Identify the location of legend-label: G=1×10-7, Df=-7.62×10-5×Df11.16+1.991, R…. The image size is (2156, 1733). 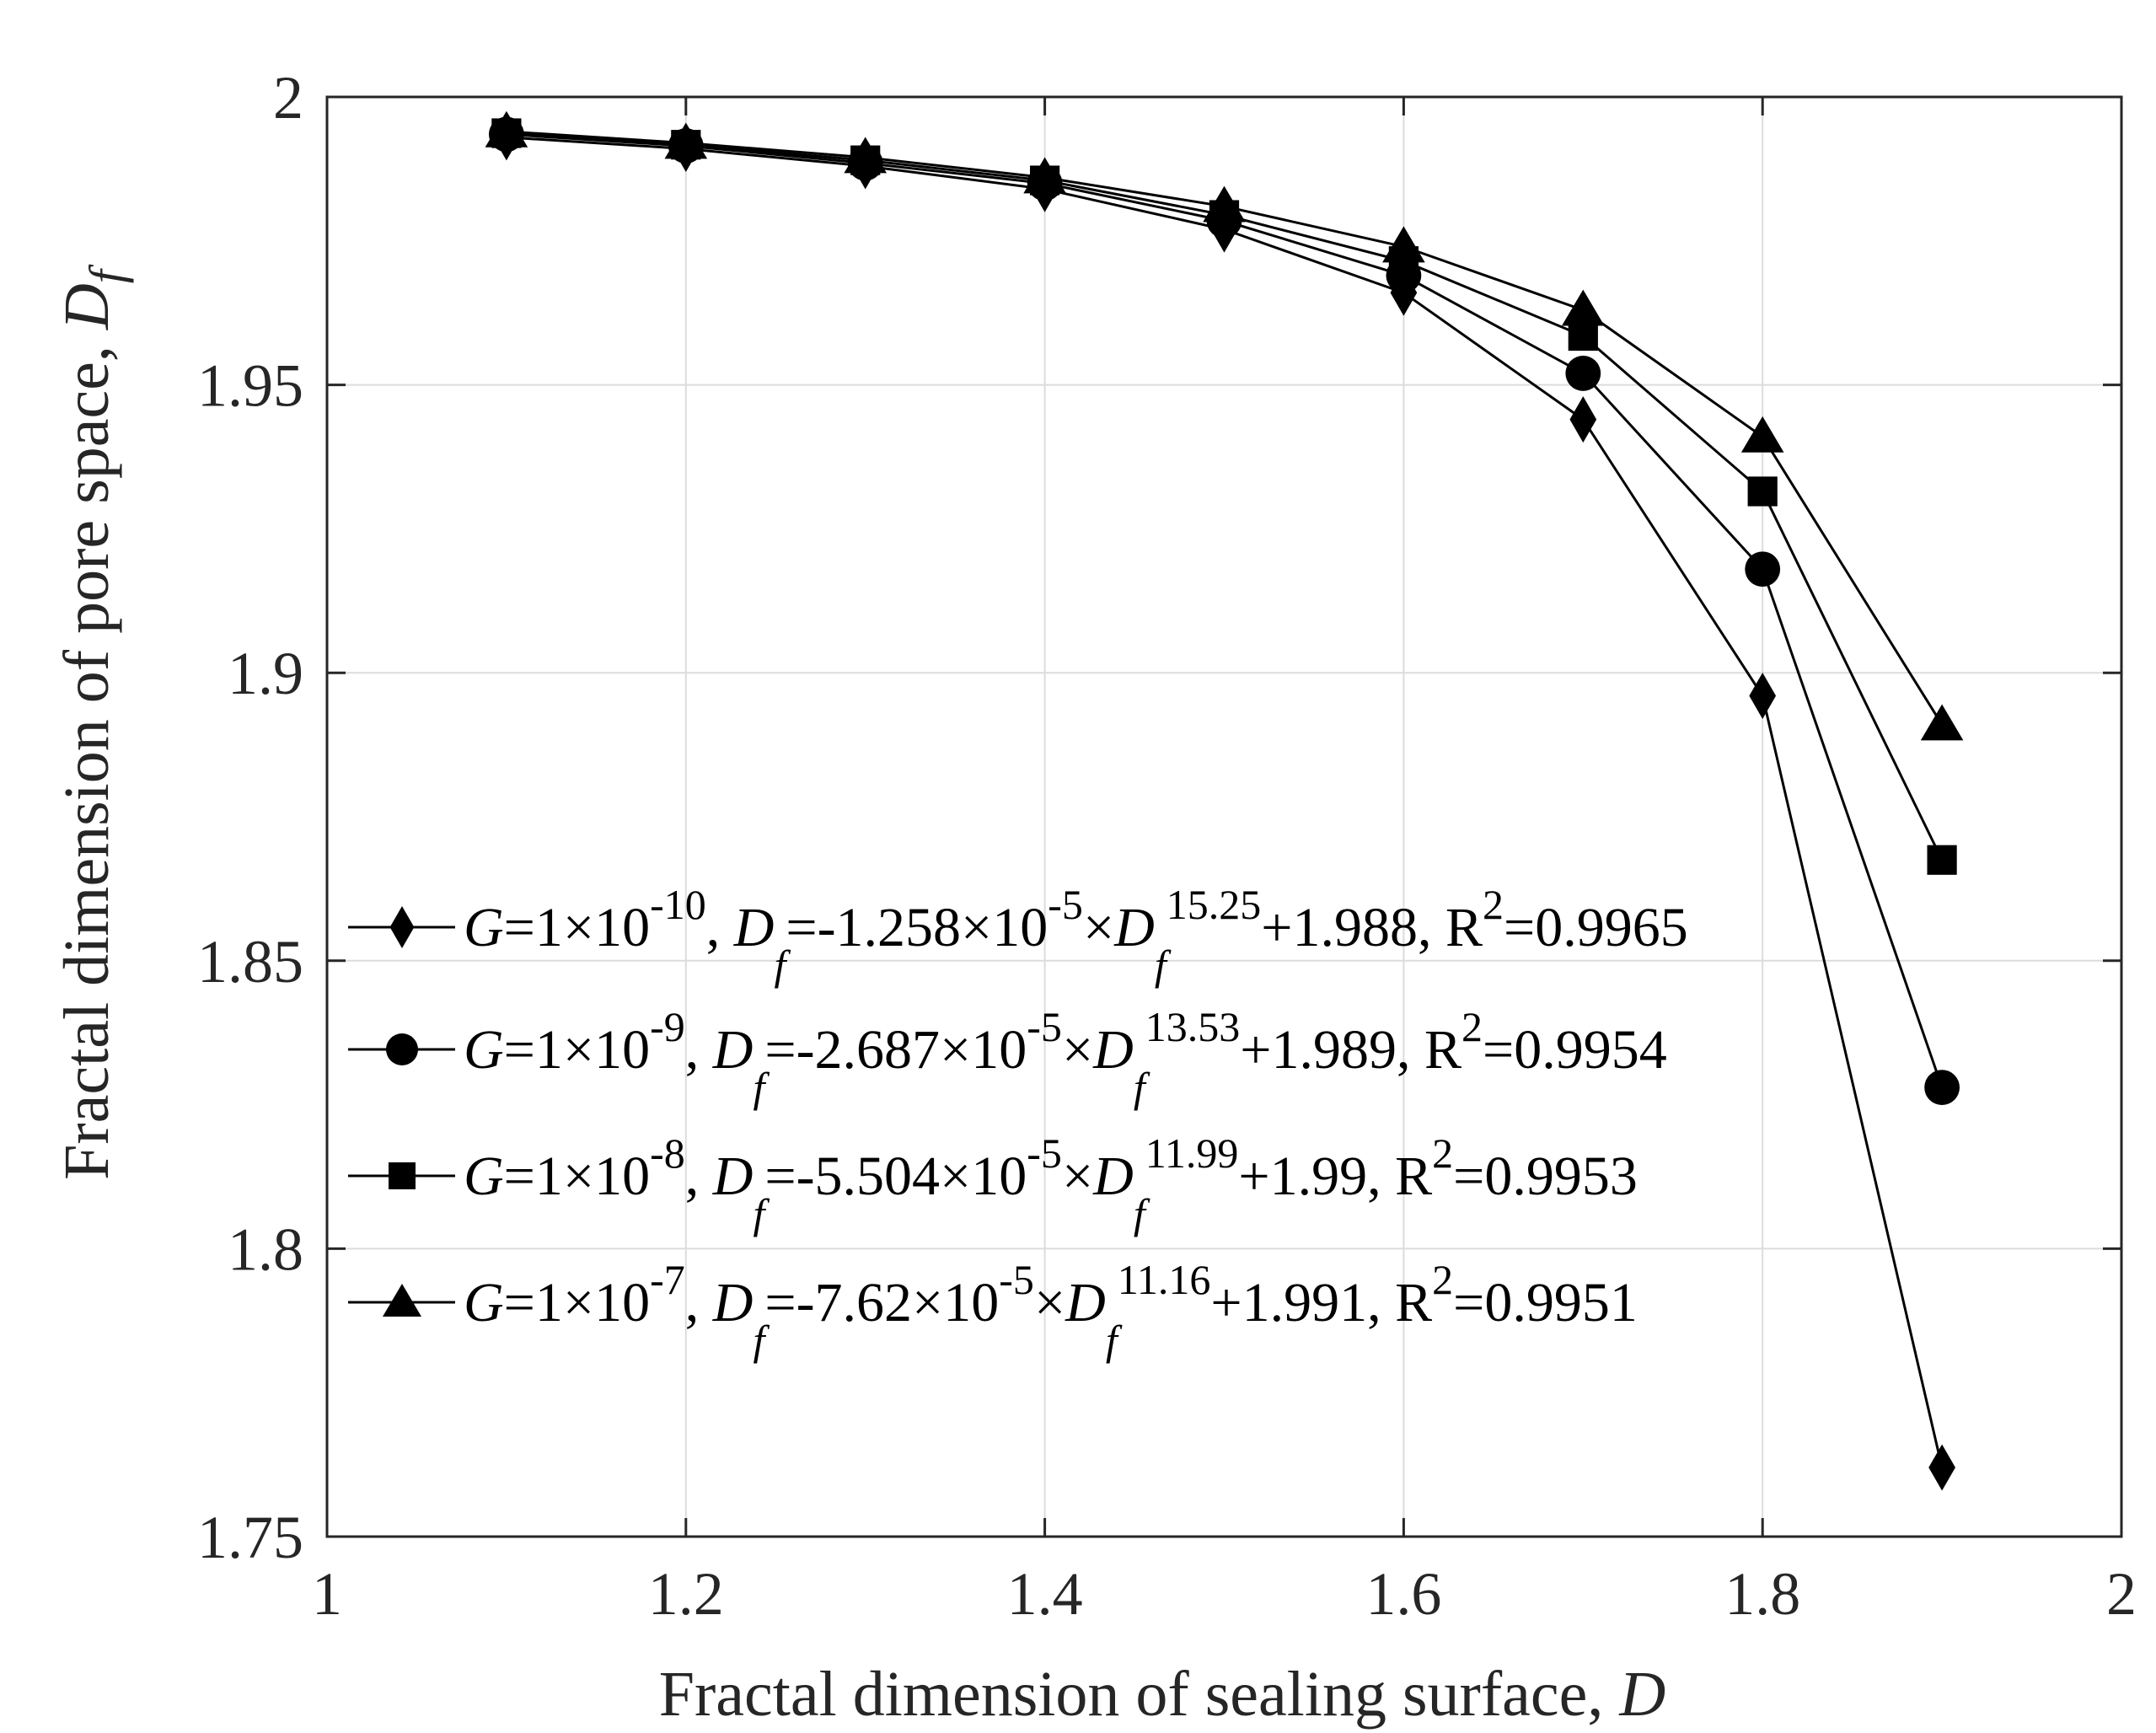
(1051, 1310).